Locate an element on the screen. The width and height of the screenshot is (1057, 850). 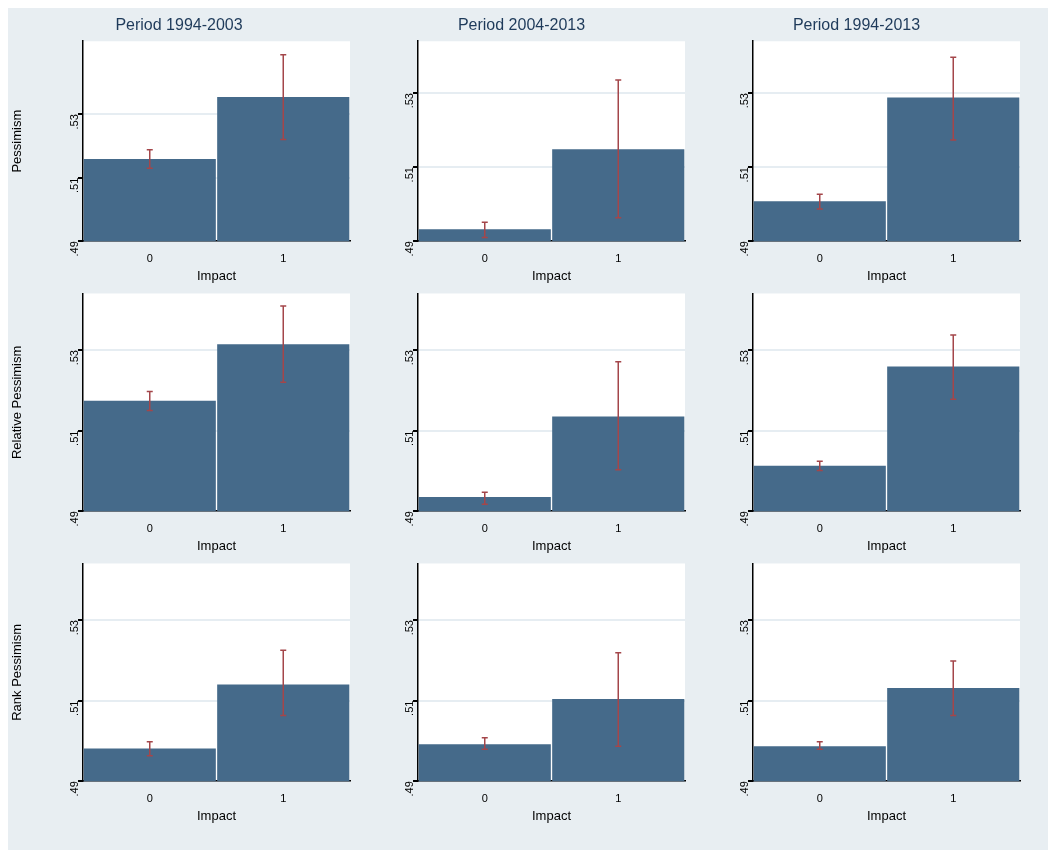
y-axis-title: Pessimism is located at coordinates (17, 141).